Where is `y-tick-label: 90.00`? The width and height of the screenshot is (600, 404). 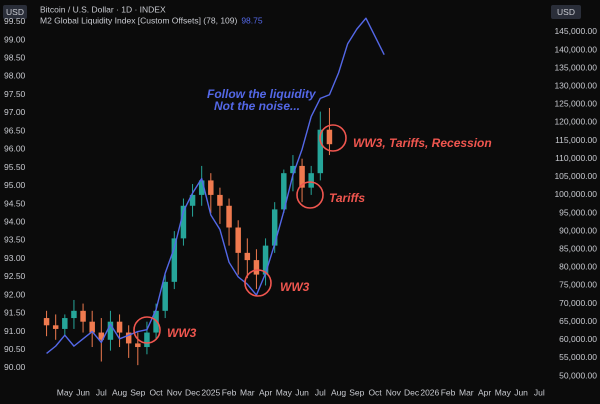
y-tick-label: 90.00 is located at coordinates (15, 367).